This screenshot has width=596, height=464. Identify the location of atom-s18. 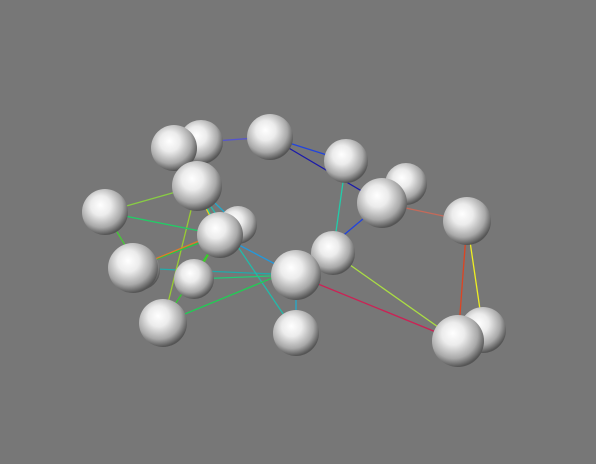
(296, 333).